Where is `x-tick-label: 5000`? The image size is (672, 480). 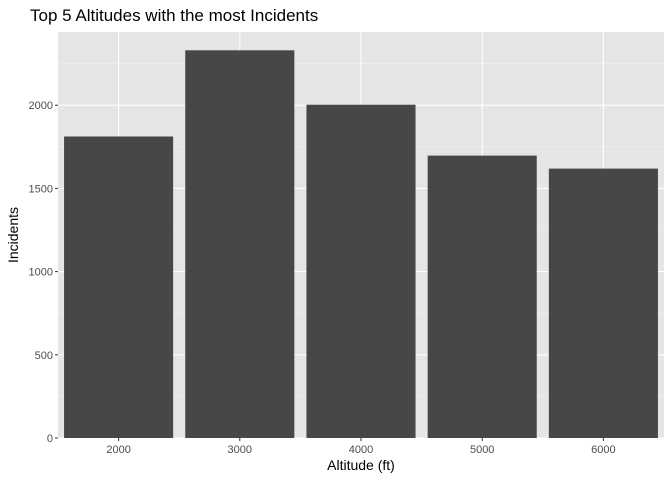
x-tick-label: 5000 is located at coordinates (482, 450).